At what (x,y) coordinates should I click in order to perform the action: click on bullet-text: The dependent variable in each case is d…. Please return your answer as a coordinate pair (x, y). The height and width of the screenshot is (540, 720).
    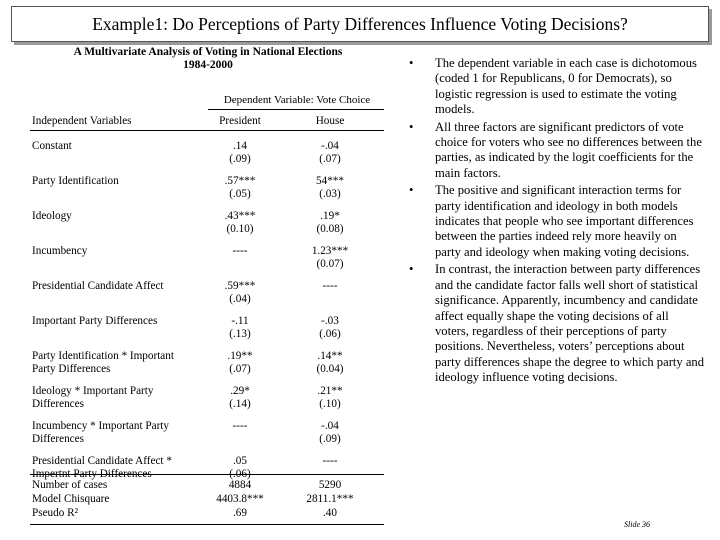
    Looking at the image, I should click on (566, 86).